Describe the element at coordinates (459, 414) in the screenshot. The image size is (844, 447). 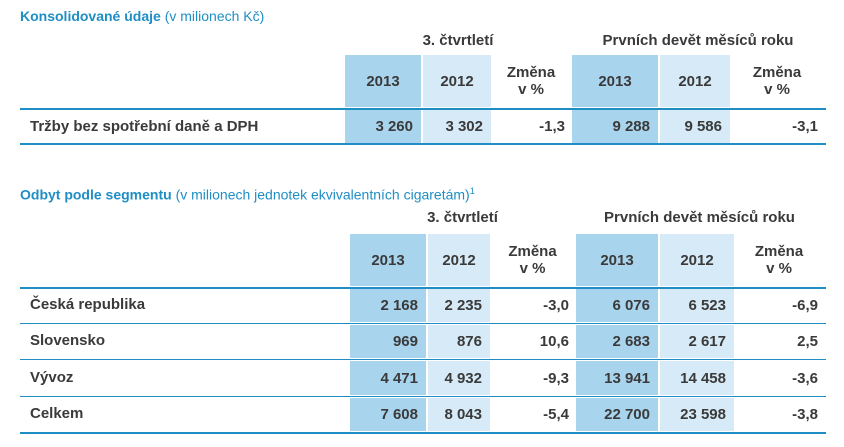
I see `table2-cell-q3-2012: 8 043` at that location.